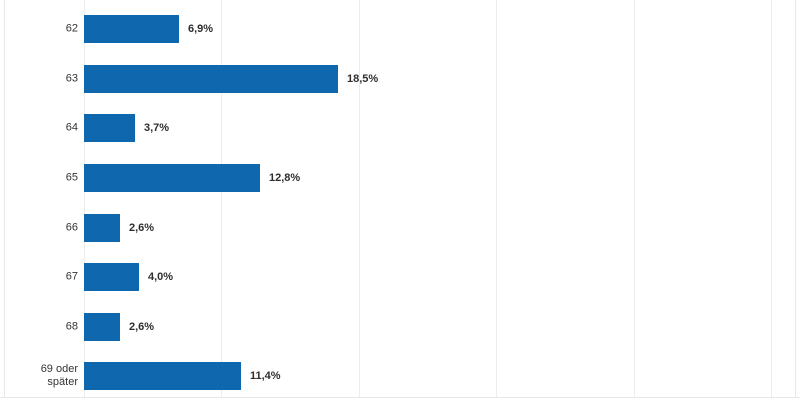 The image size is (800, 400). What do you see at coordinates (496, 198) in the screenshot?
I see `gridline-30pct` at bounding box center [496, 198].